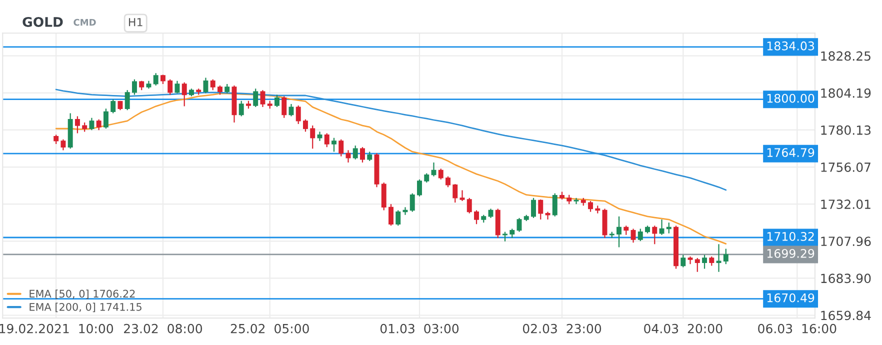  I want to click on ref-line-label: 1834.03, so click(790, 45).